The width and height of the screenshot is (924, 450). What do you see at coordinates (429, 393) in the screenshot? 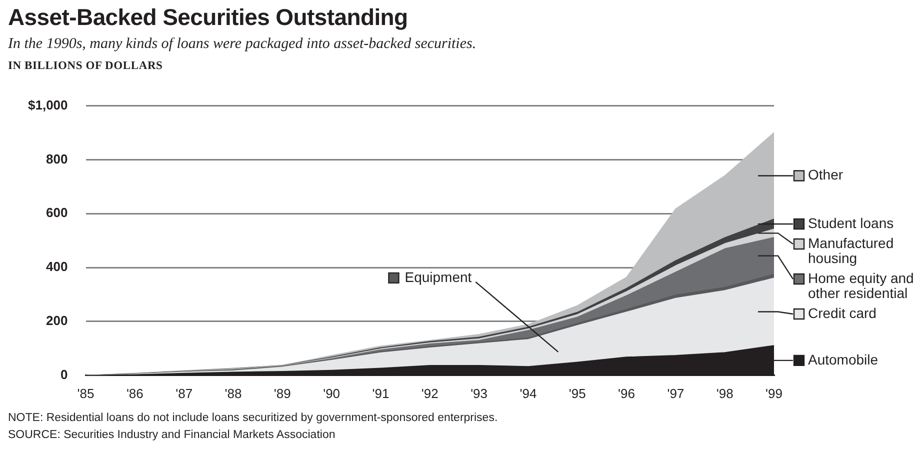
I see `x-tick-label: '92` at bounding box center [429, 393].